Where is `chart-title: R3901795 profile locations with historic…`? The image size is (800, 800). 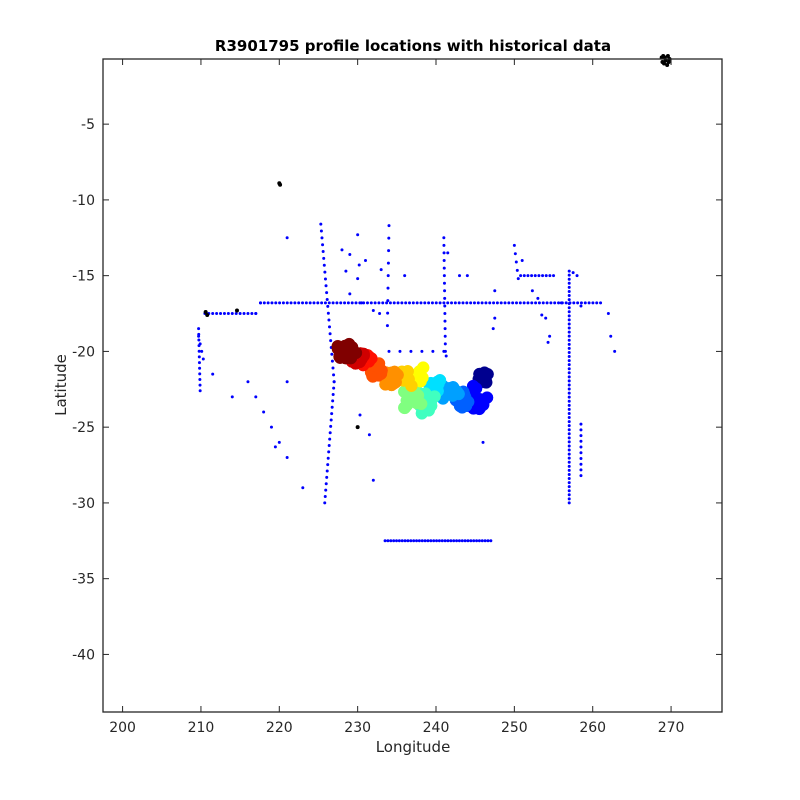
chart-title: R3901795 profile locations with historic… is located at coordinates (413, 46).